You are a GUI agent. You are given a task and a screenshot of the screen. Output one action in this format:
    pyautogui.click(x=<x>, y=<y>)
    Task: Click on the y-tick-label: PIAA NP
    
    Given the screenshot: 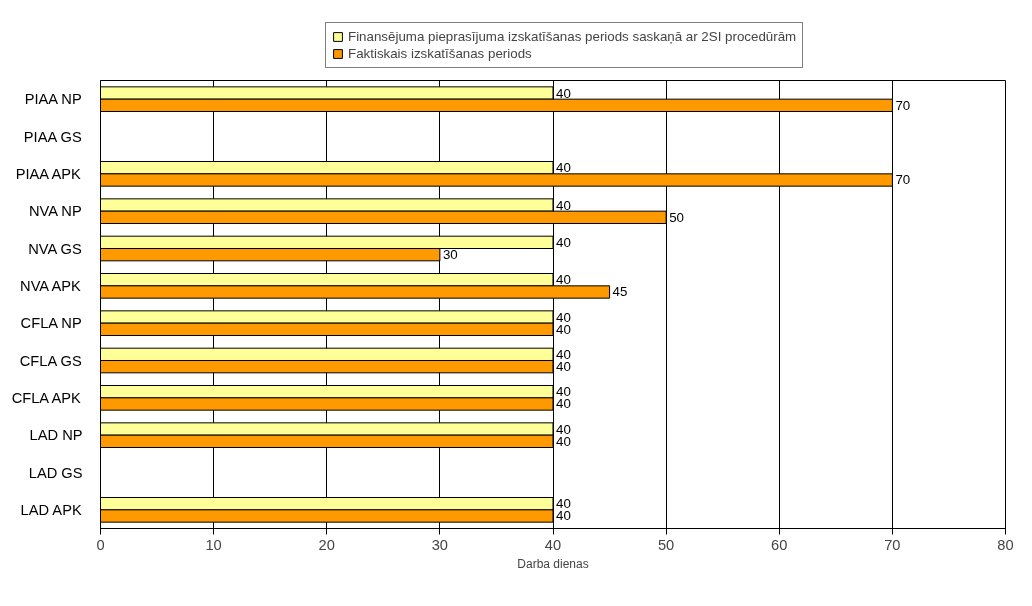 What is the action you would take?
    pyautogui.click(x=53, y=99)
    